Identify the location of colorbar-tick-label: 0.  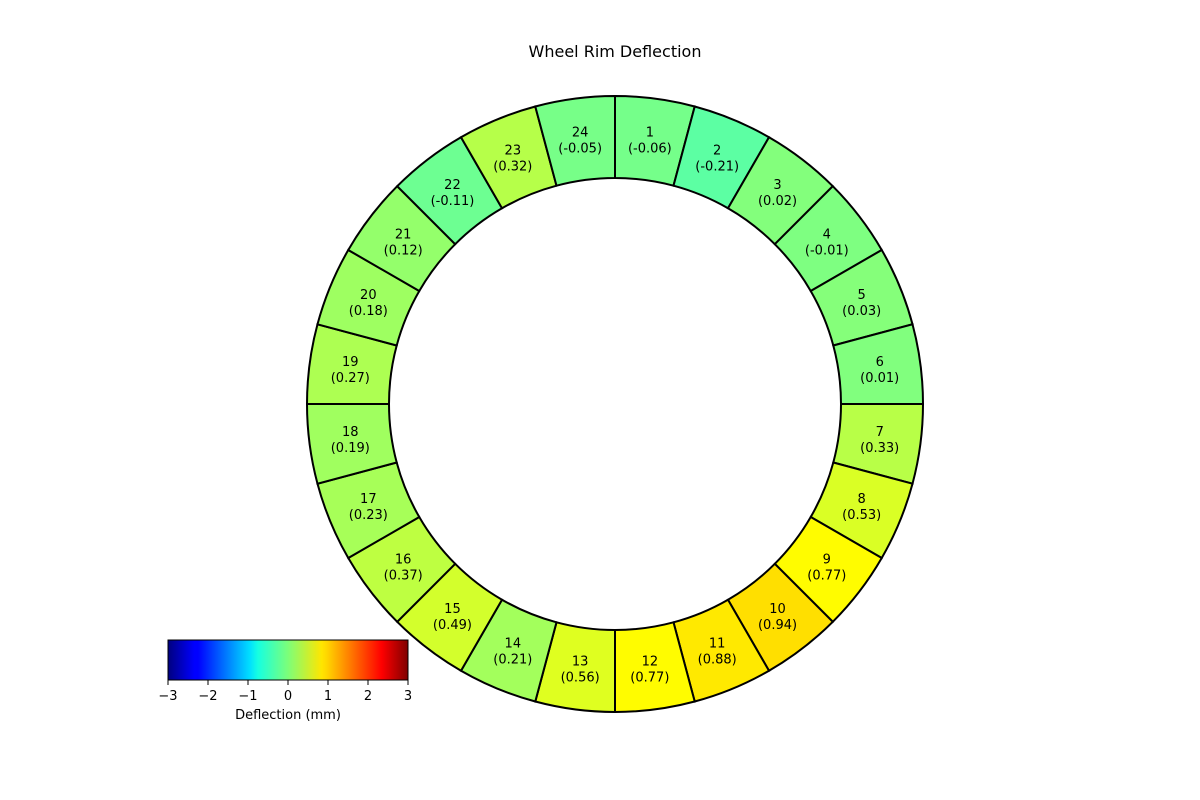
(288, 696).